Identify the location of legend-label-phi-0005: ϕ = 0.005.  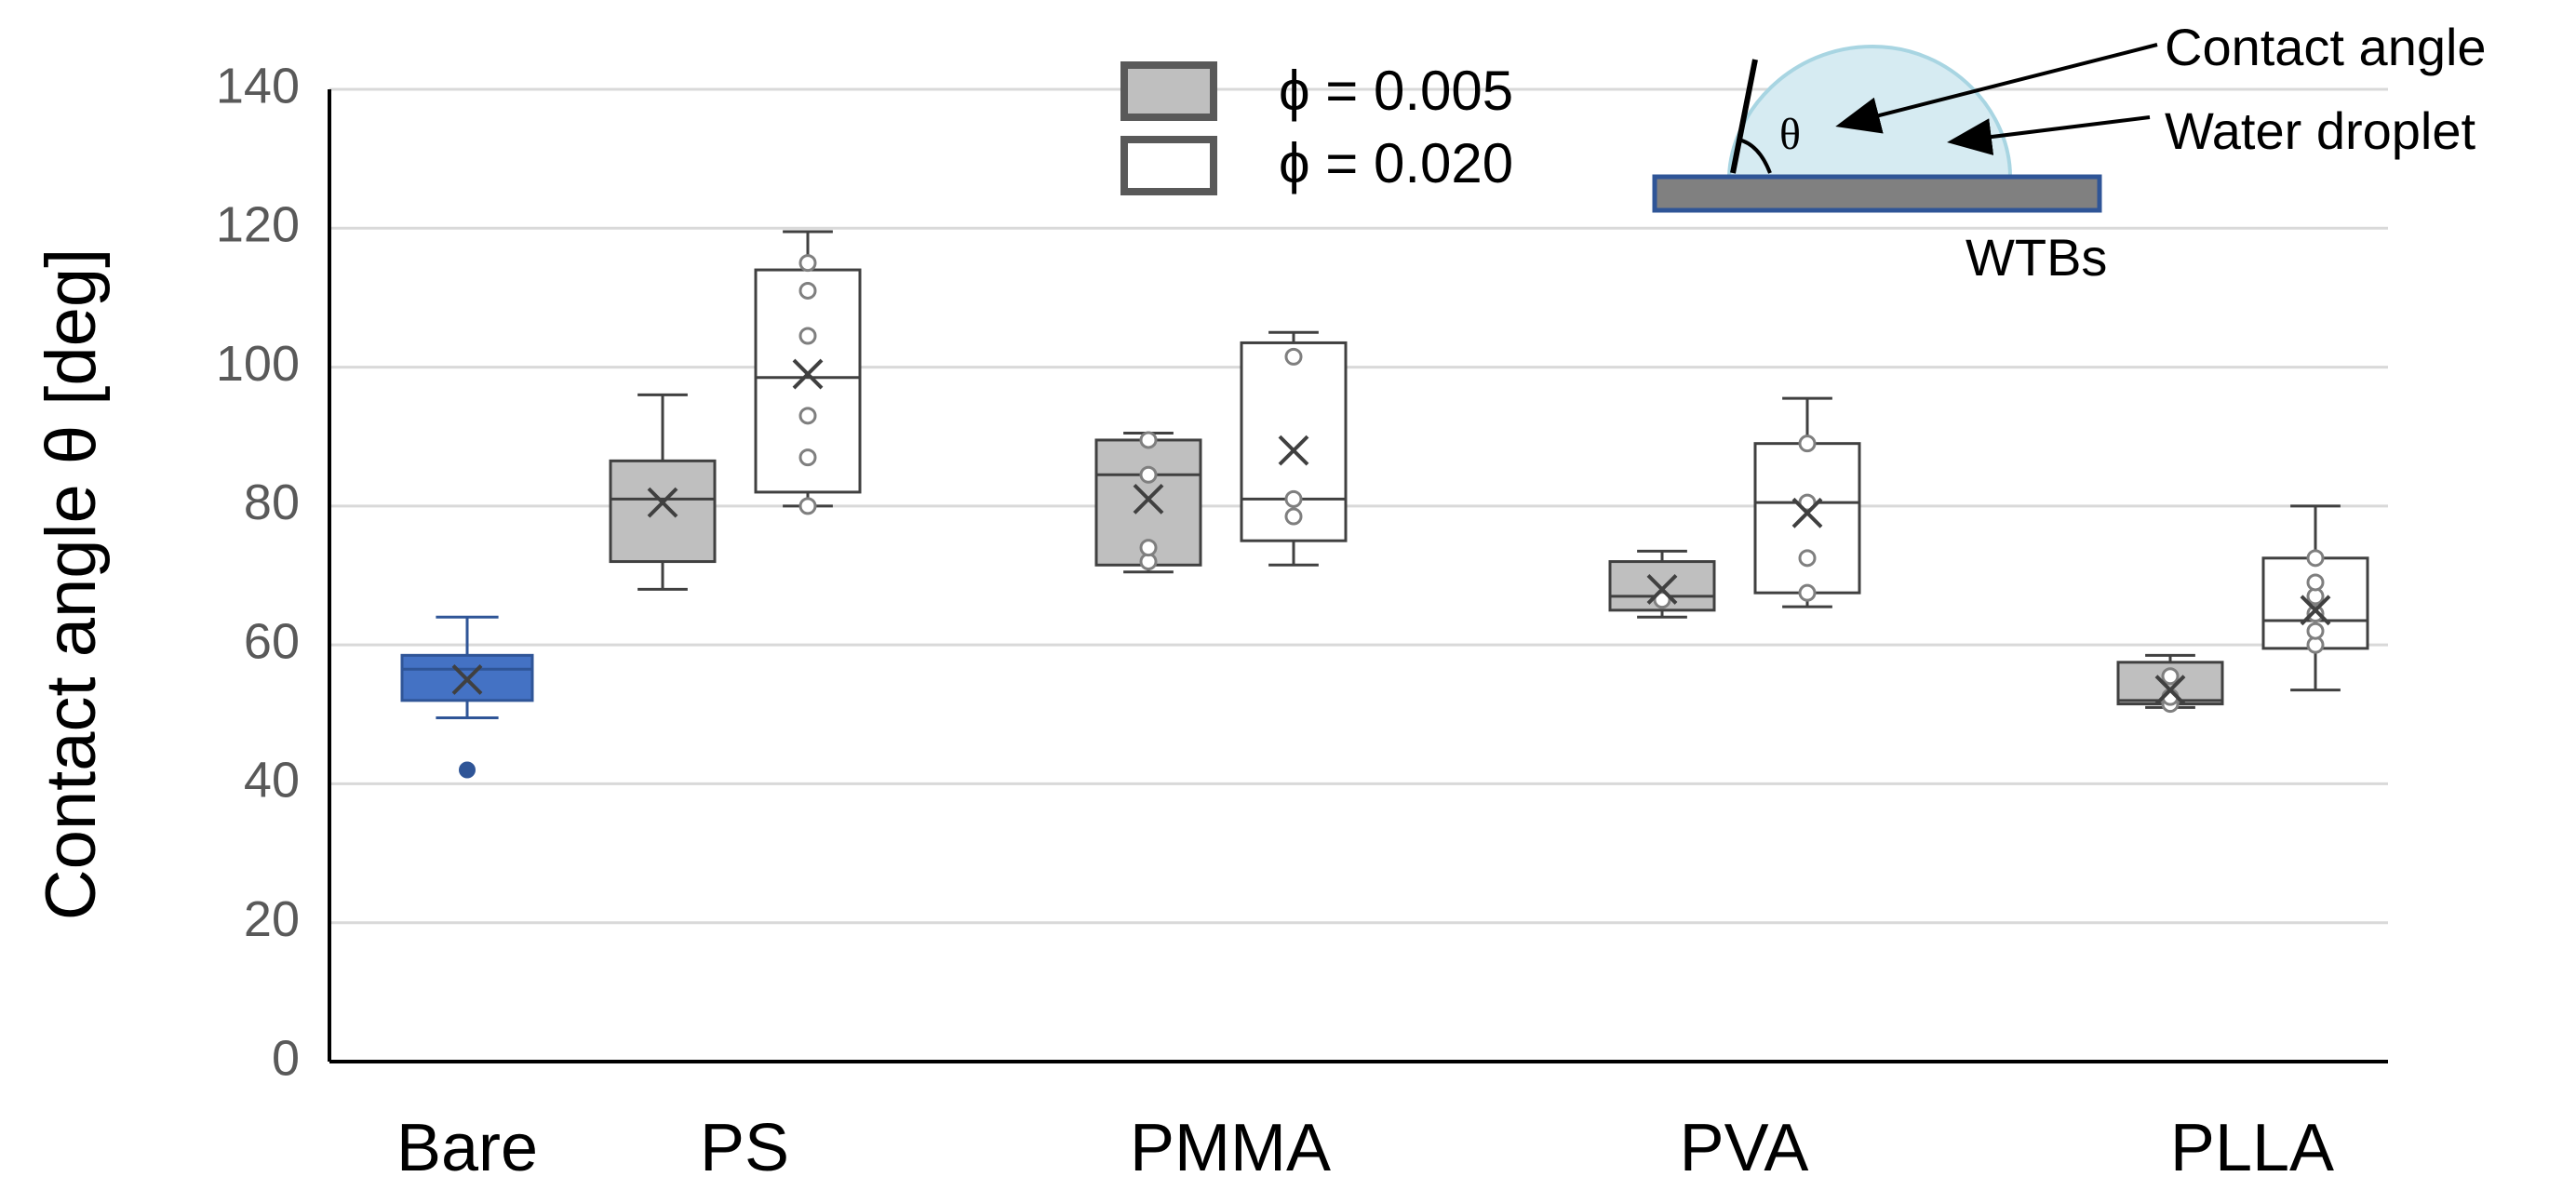
(1396, 91).